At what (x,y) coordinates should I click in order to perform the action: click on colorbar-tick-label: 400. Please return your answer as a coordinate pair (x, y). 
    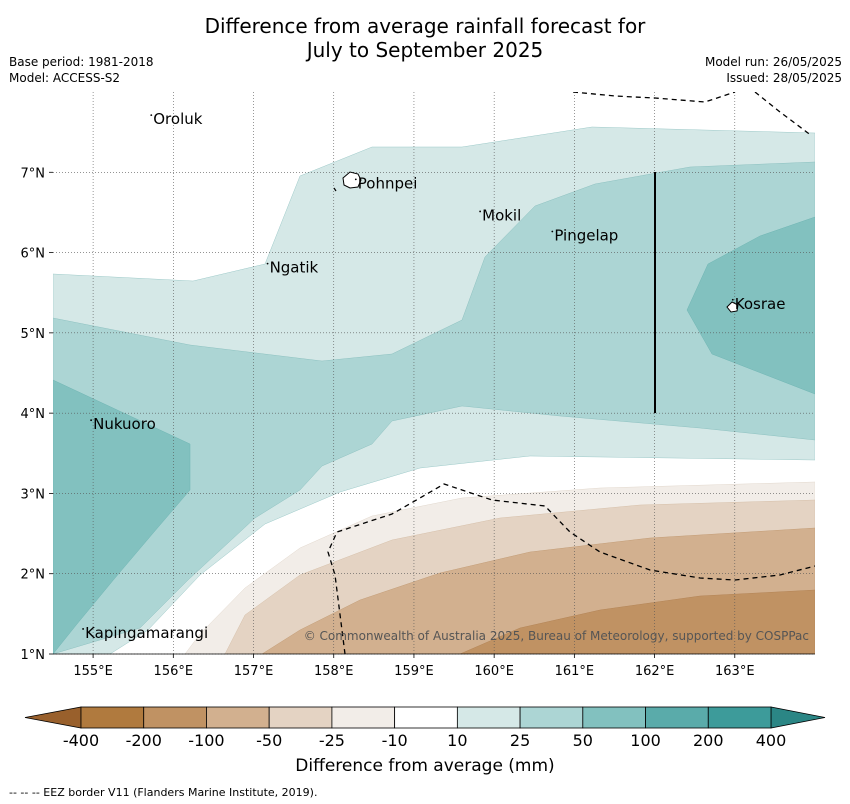
    Looking at the image, I should click on (771, 740).